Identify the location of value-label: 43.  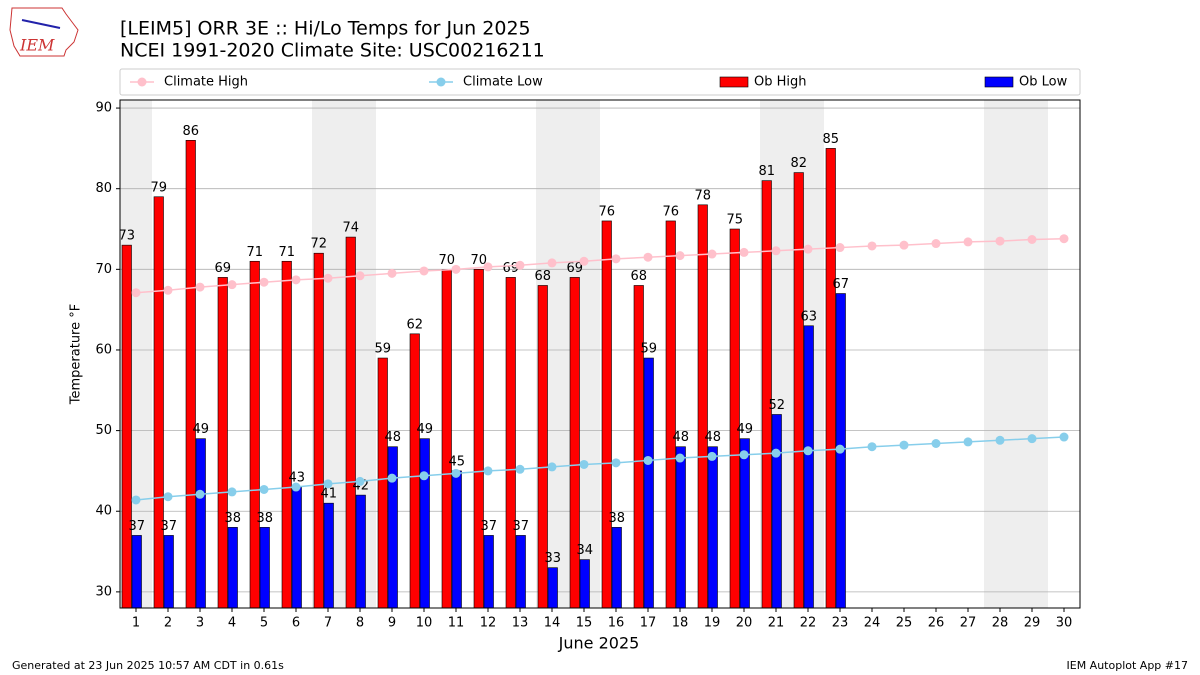
(296, 478).